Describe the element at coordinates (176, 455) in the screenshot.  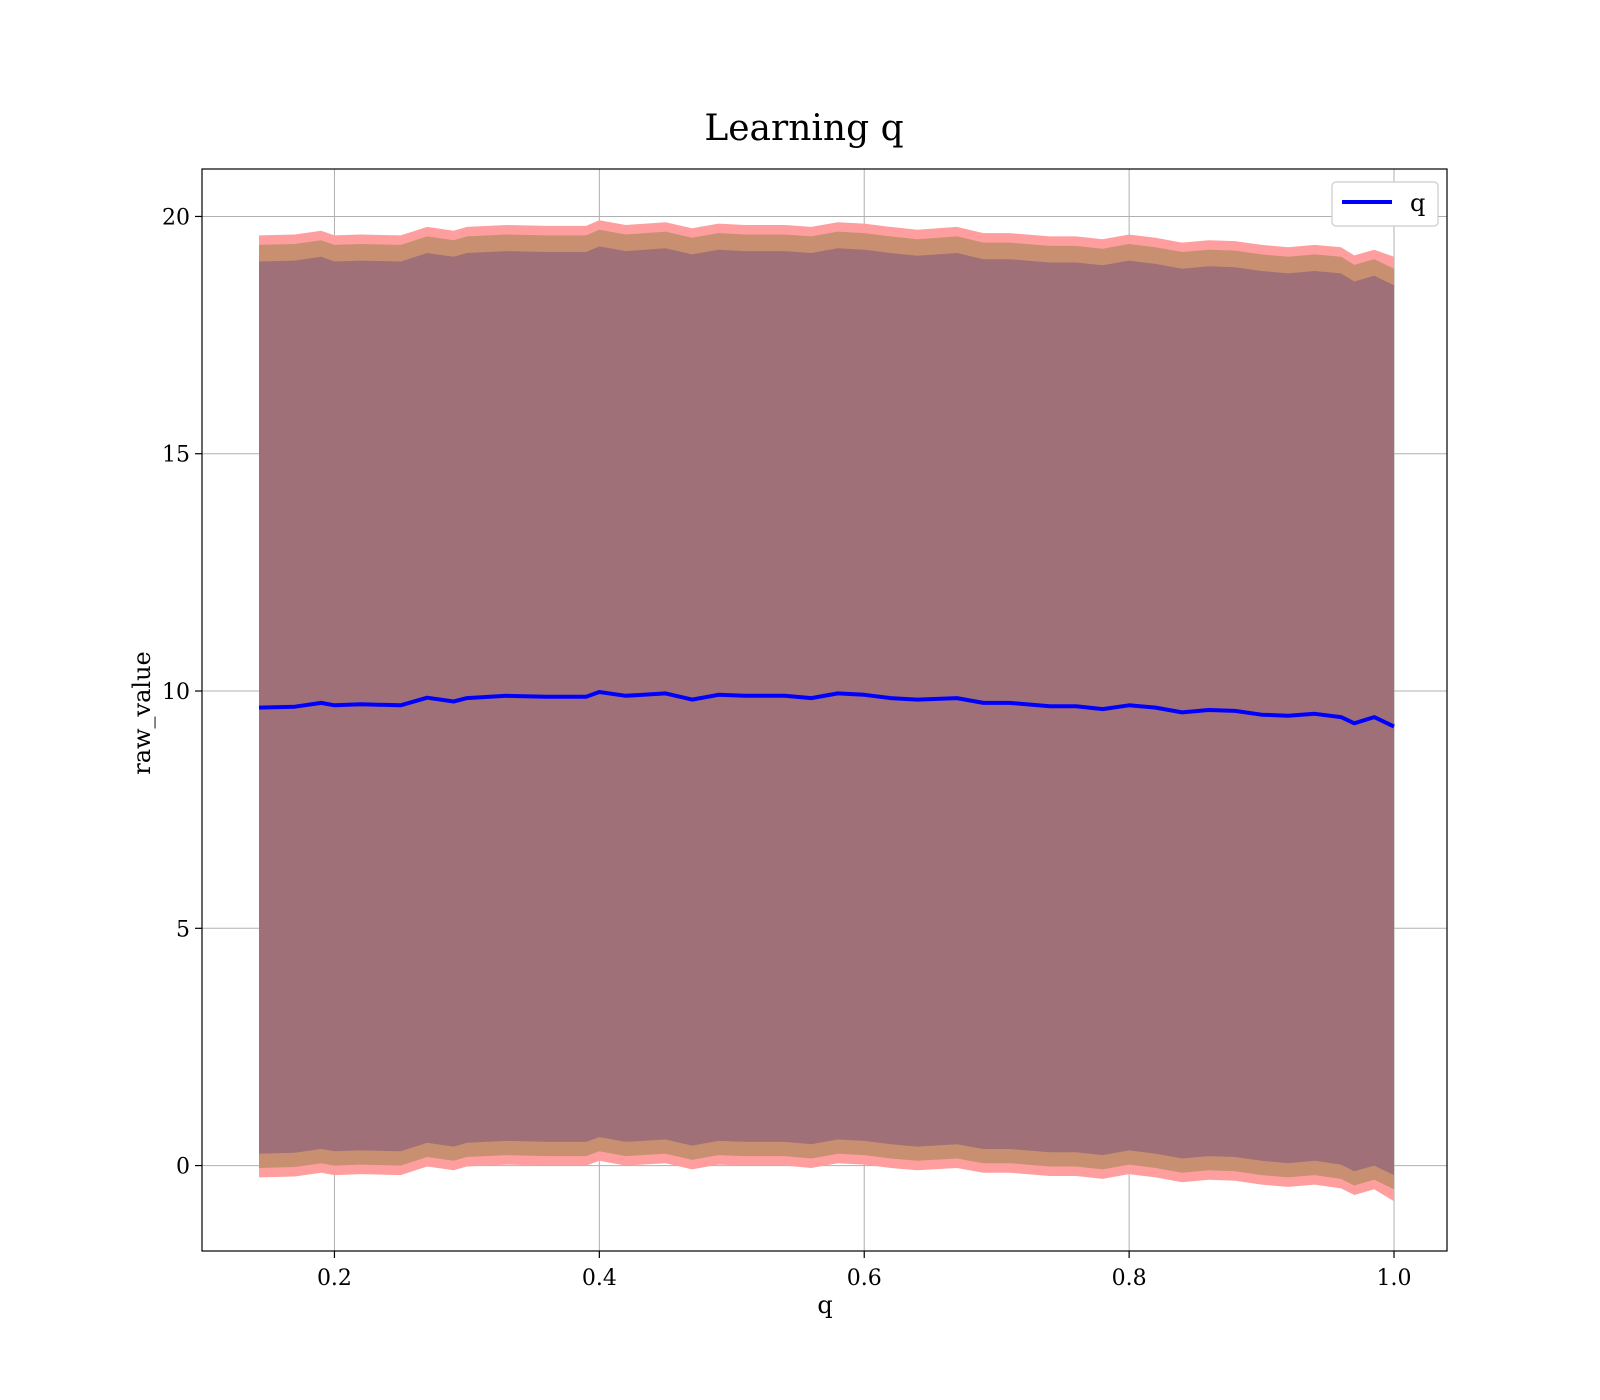
I see `y-tick-label: 15` at that location.